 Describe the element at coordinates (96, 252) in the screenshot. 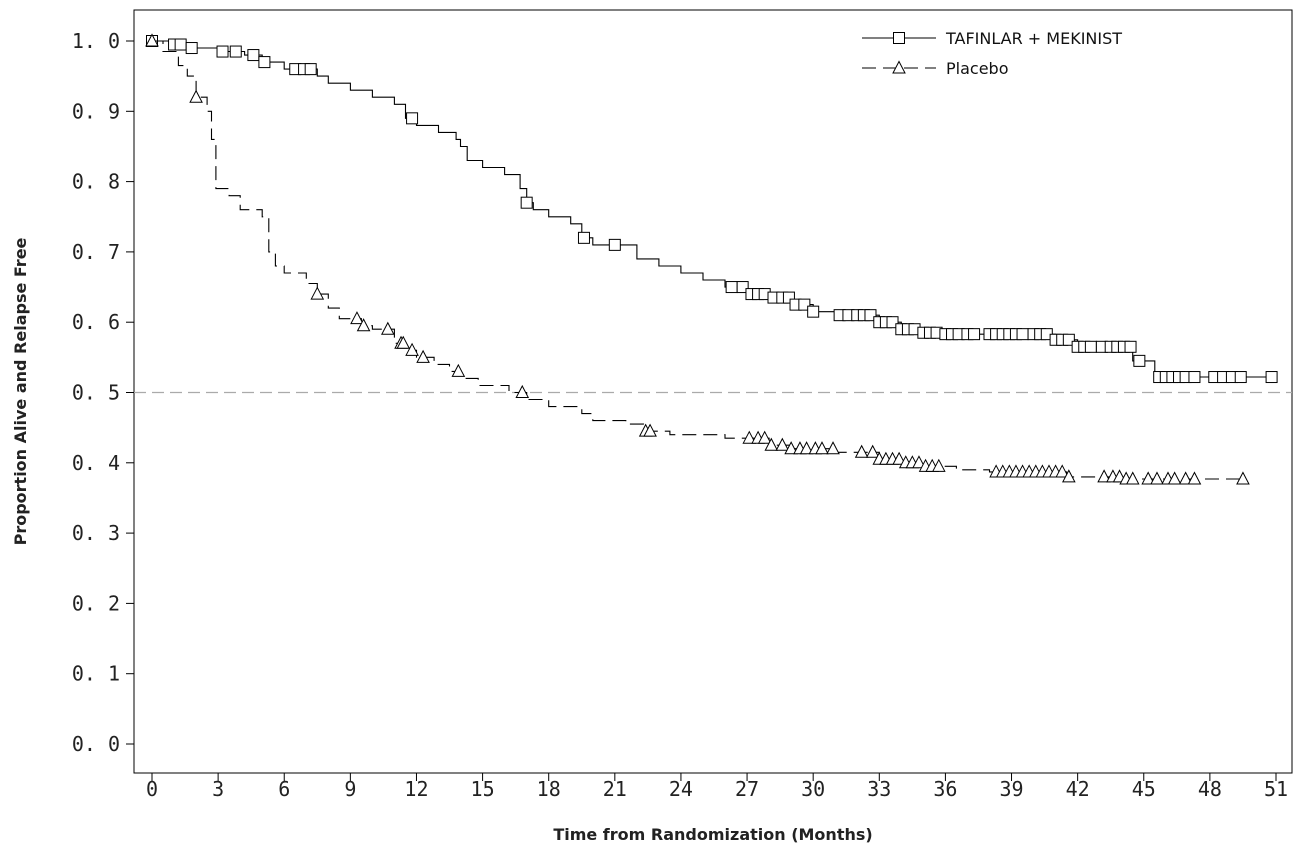

I see `y-tick-label: 0. 7` at that location.